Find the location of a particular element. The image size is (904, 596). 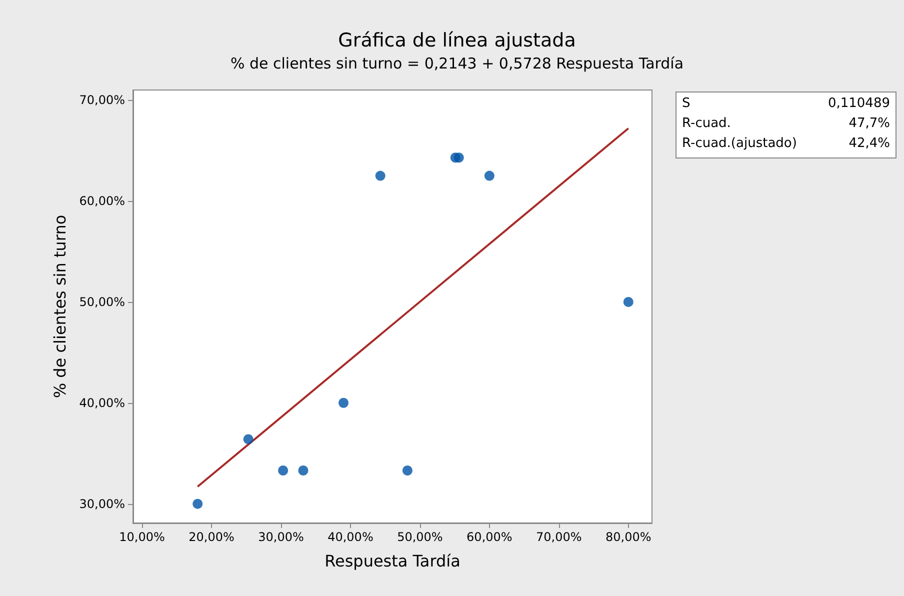

x-tick-label: 10,00% is located at coordinates (142, 537).